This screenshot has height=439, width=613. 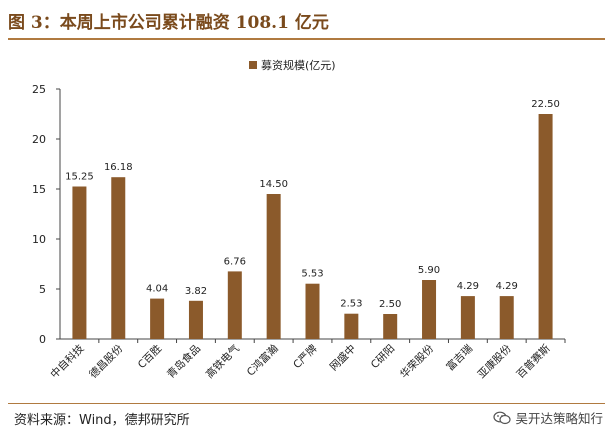 I want to click on x-tick-label: C鸿富瀚, so click(x=262, y=360).